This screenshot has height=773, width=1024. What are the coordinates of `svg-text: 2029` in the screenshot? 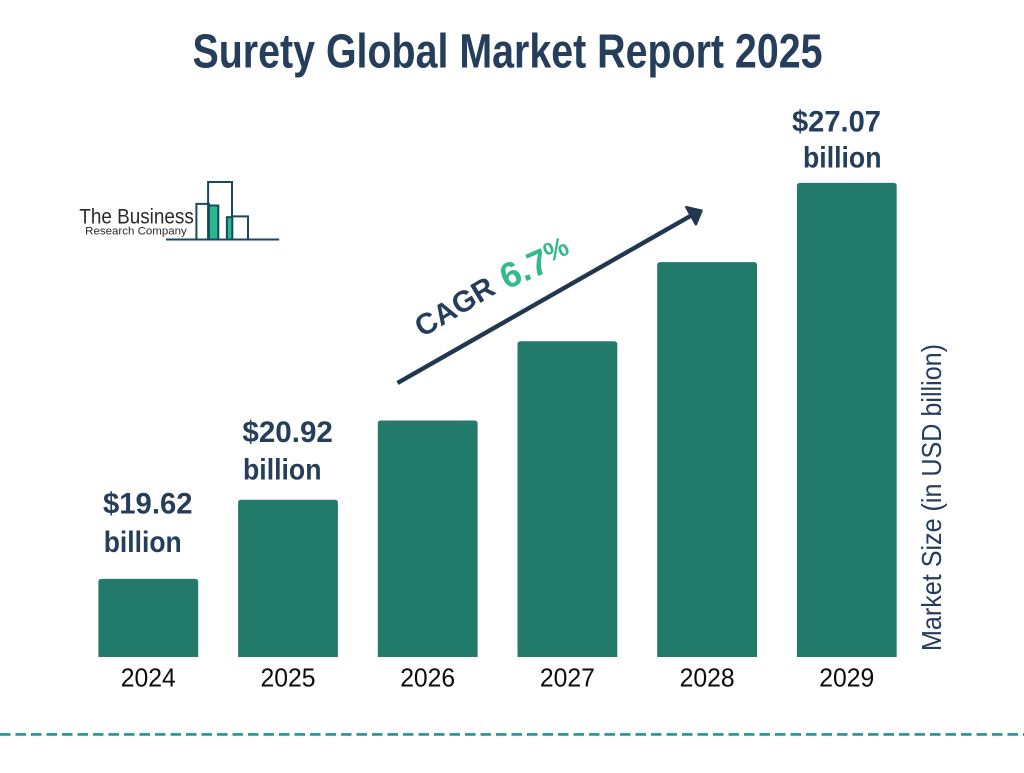 It's located at (846, 677).